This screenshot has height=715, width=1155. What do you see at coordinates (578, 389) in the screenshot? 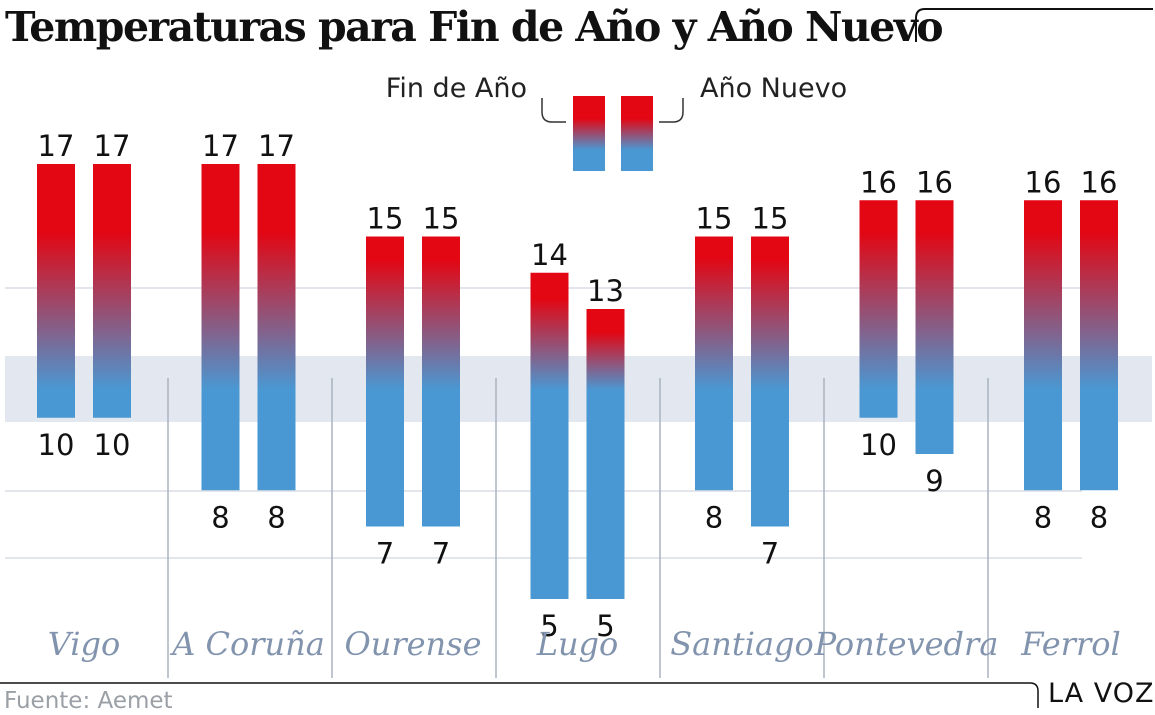
I see `highlight-band` at bounding box center [578, 389].